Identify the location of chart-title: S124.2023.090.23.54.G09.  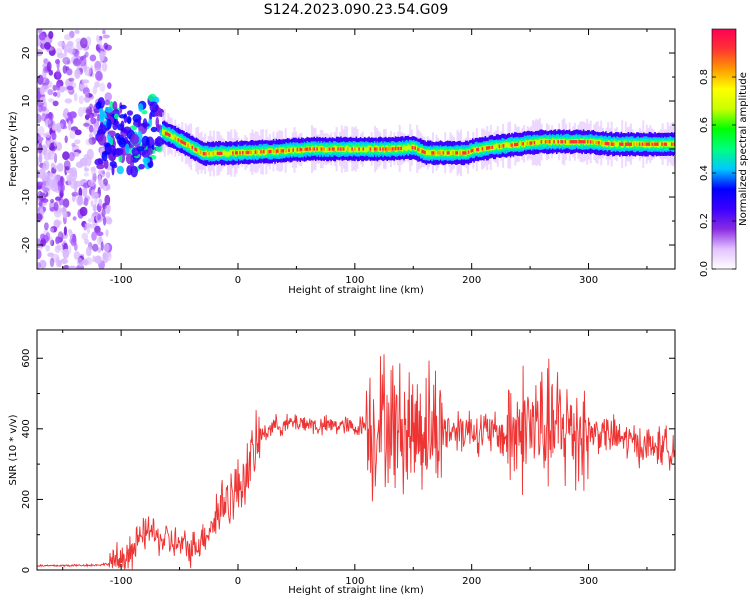
(356, 10).